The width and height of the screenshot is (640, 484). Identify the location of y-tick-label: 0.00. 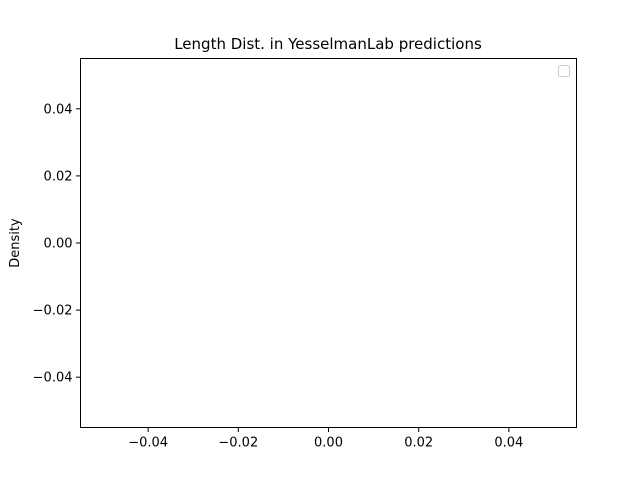
(58, 244).